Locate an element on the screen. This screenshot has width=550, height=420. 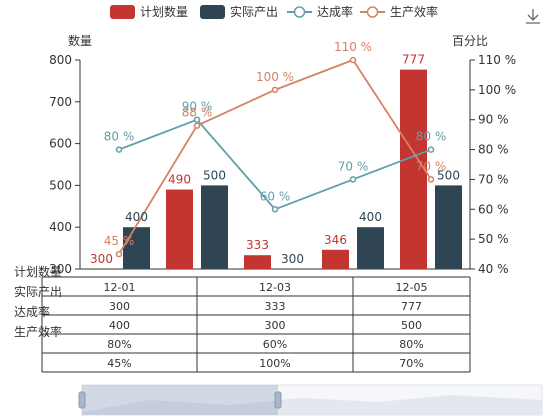
right-tick-label: 40 % is located at coordinates (493, 269).